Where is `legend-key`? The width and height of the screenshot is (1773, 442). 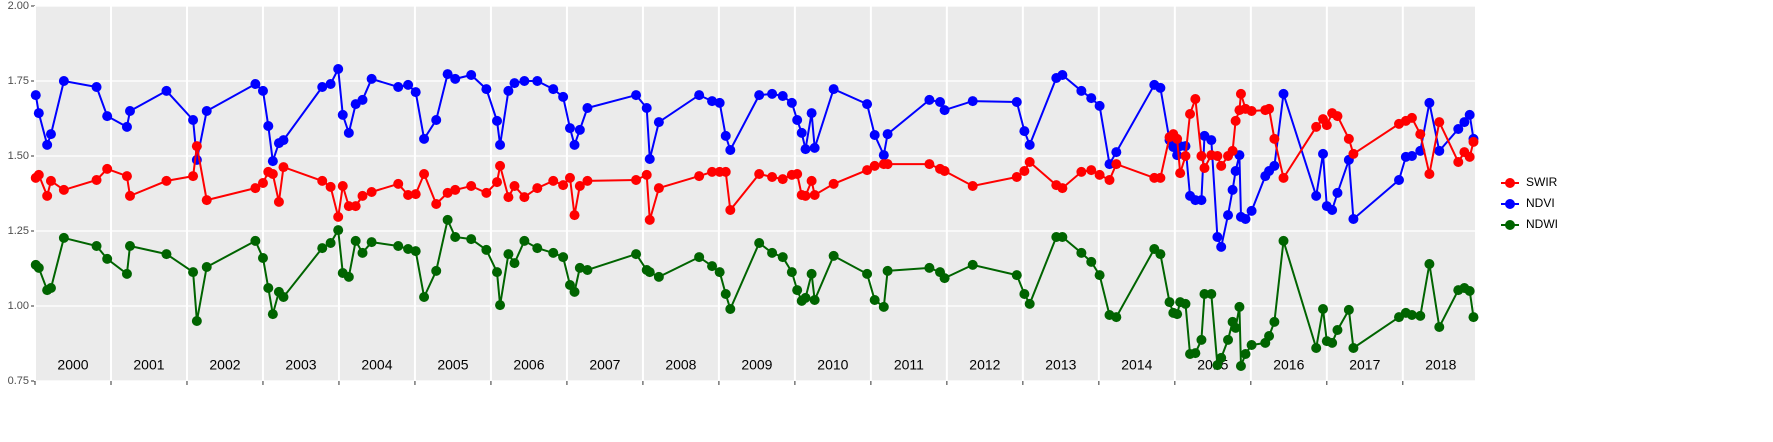 legend-key is located at coordinates (1510, 204).